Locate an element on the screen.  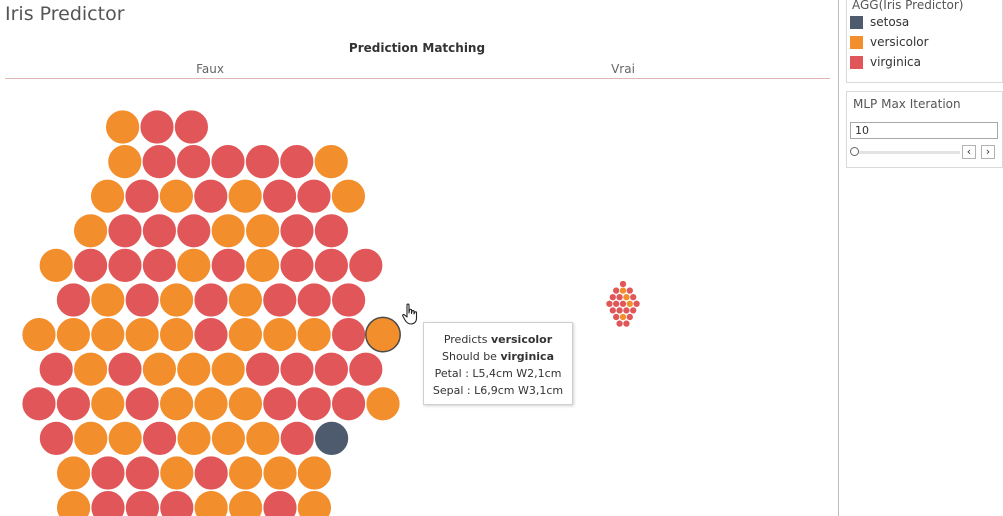
parameter-slider-track is located at coordinates (908, 152).